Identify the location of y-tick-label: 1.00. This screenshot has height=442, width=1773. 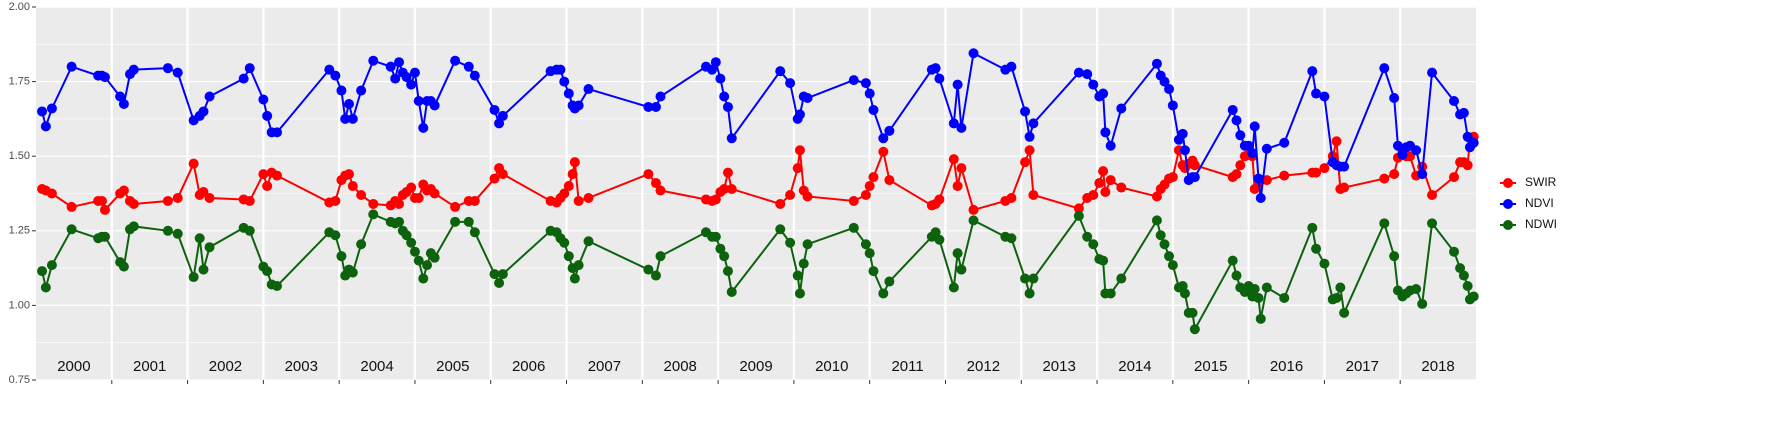
(19, 305).